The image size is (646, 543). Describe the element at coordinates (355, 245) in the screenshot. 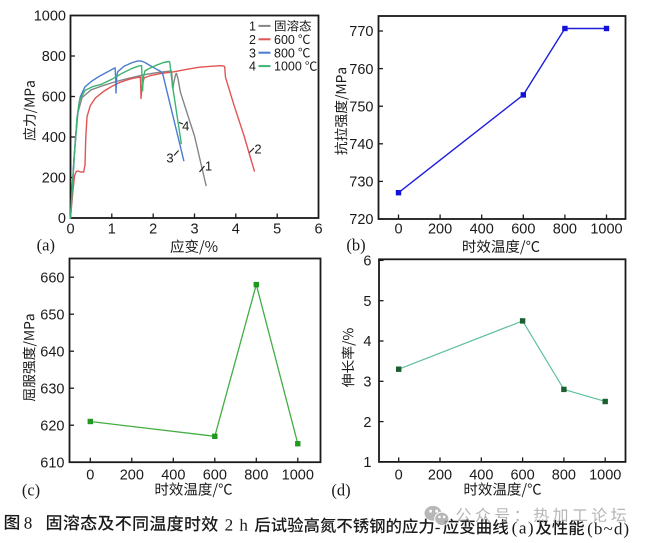

I see `svg-text: (b)` at that location.